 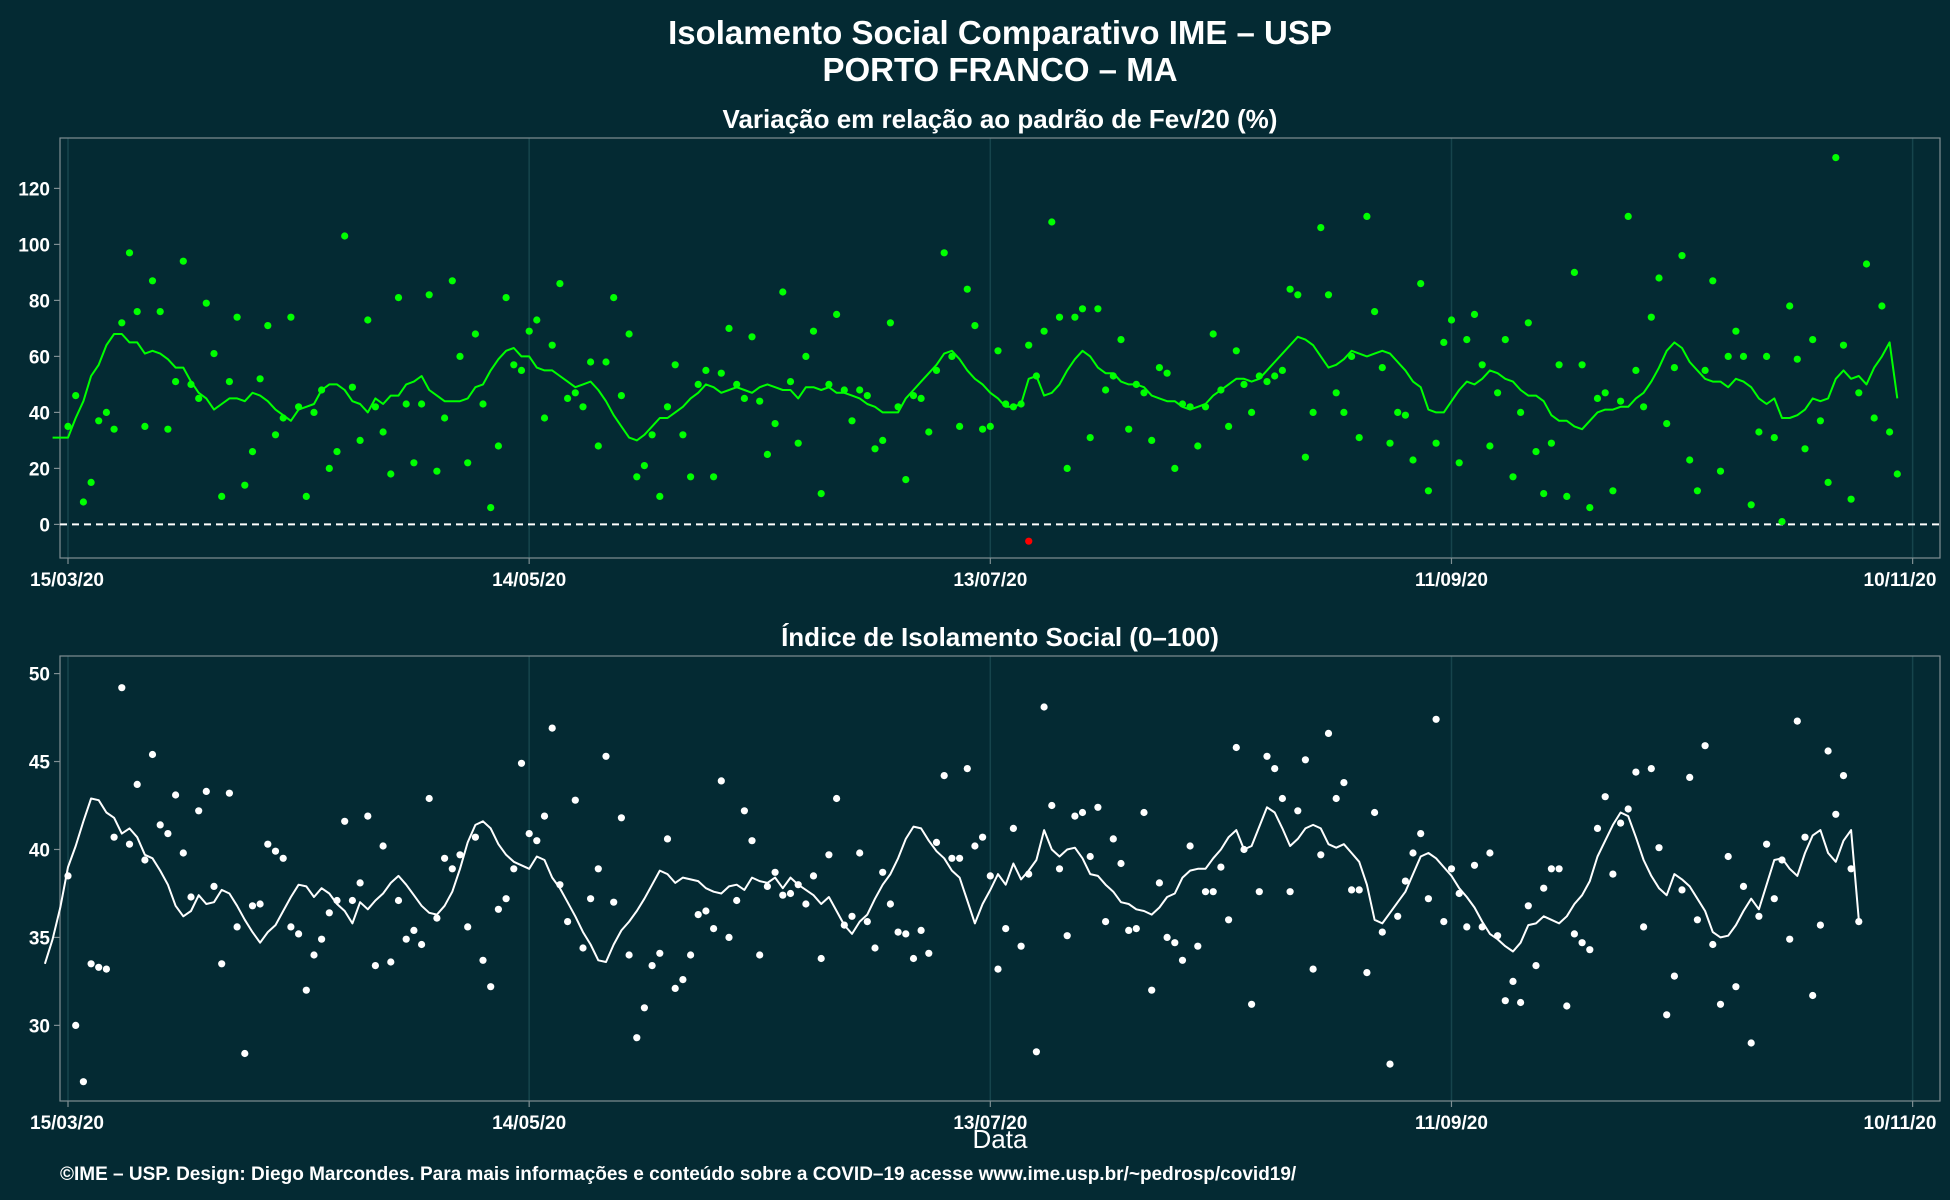 What do you see at coordinates (40, 938) in the screenshot?
I see `bottom-ytick-label-35: 35` at bounding box center [40, 938].